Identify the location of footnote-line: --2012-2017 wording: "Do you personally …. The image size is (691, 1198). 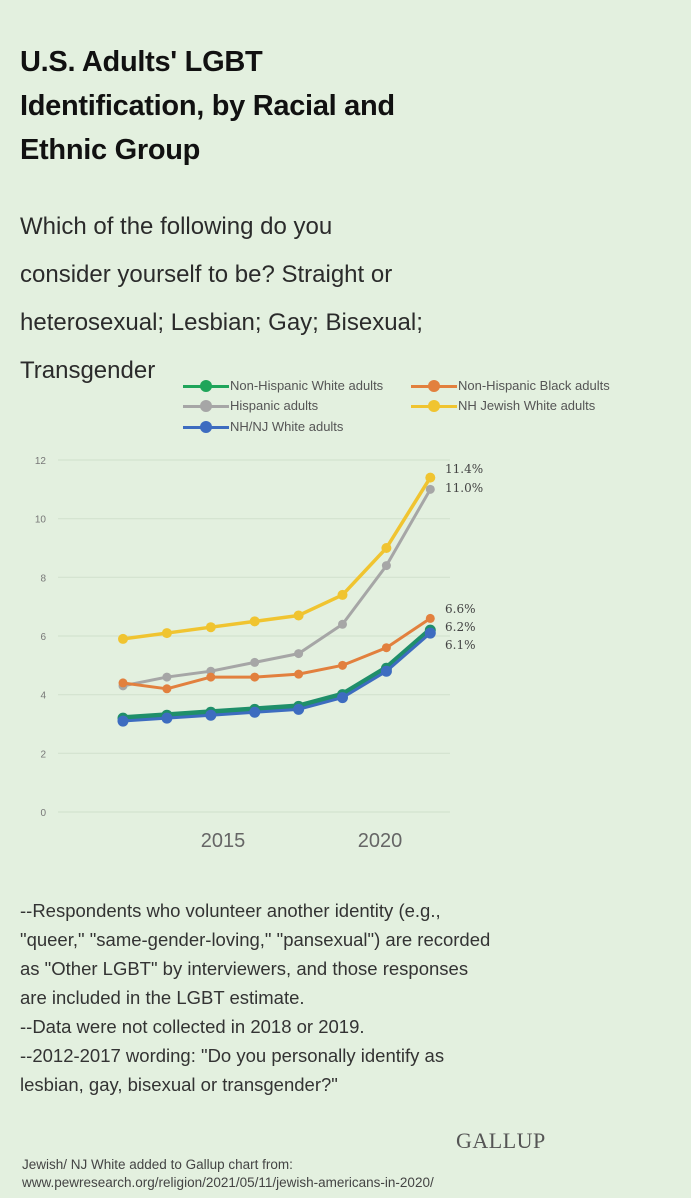
(232, 1055).